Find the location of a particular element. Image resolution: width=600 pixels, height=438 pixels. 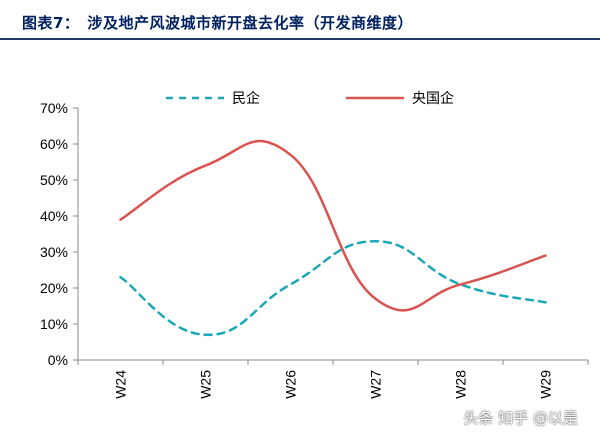

y-tick-label: 10% is located at coordinates (54, 324).